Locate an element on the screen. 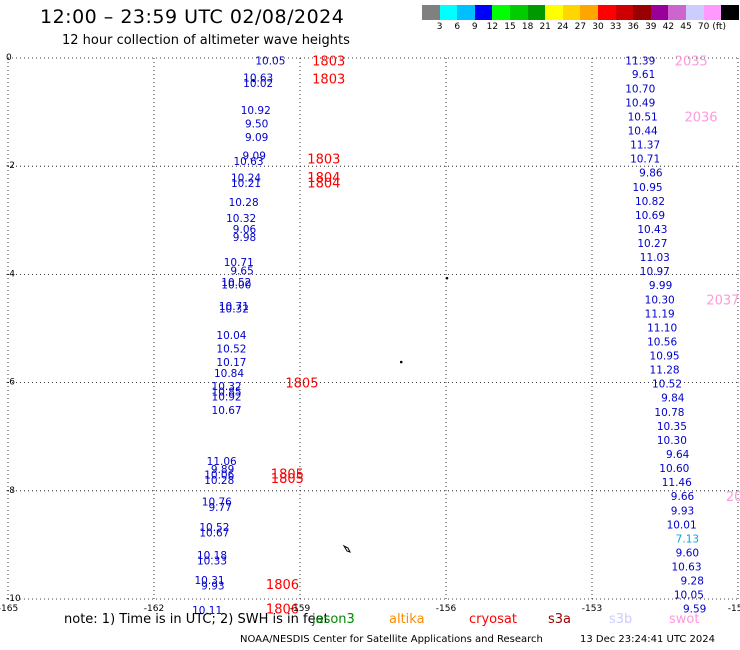 The image size is (740, 650). lat-tick-label: -4 is located at coordinates (10, 274).